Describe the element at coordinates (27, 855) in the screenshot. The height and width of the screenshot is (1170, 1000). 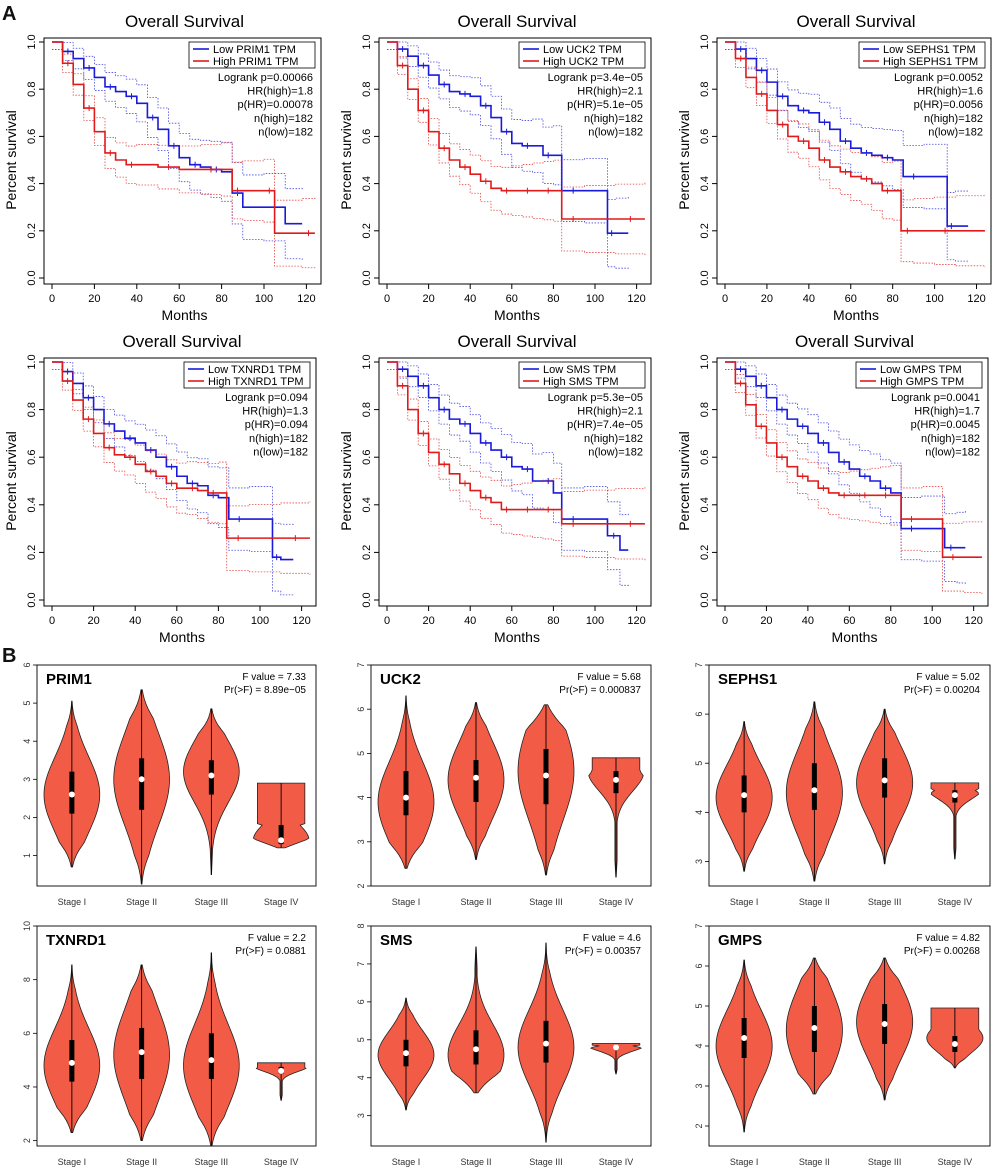
I see `y-tick-label: 1` at that location.